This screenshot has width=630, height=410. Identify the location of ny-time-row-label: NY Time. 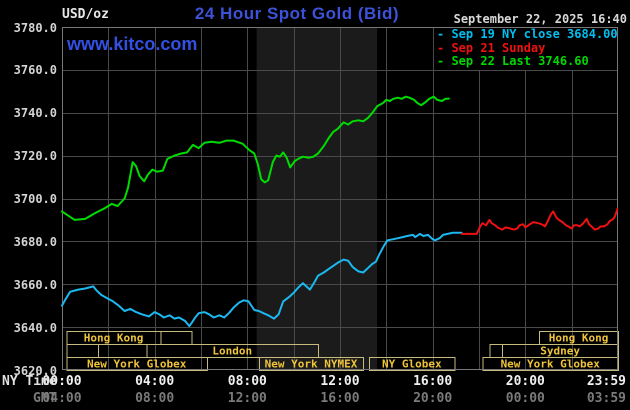
(29, 381).